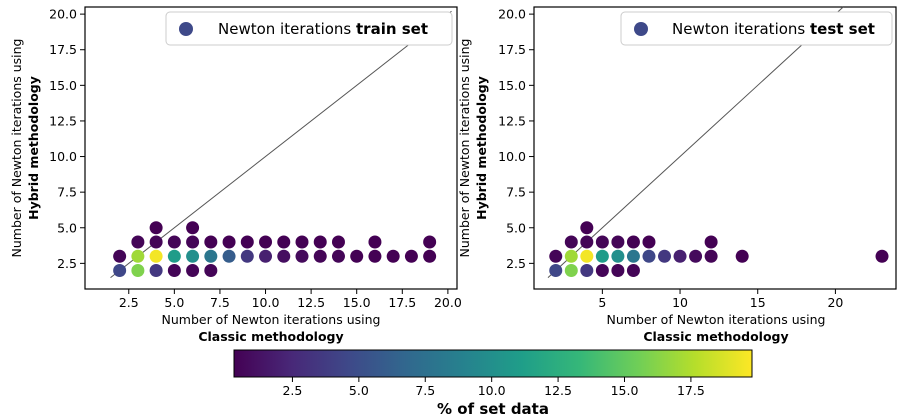  I want to click on test-y-tick-label: 15.0, so click(512, 85).